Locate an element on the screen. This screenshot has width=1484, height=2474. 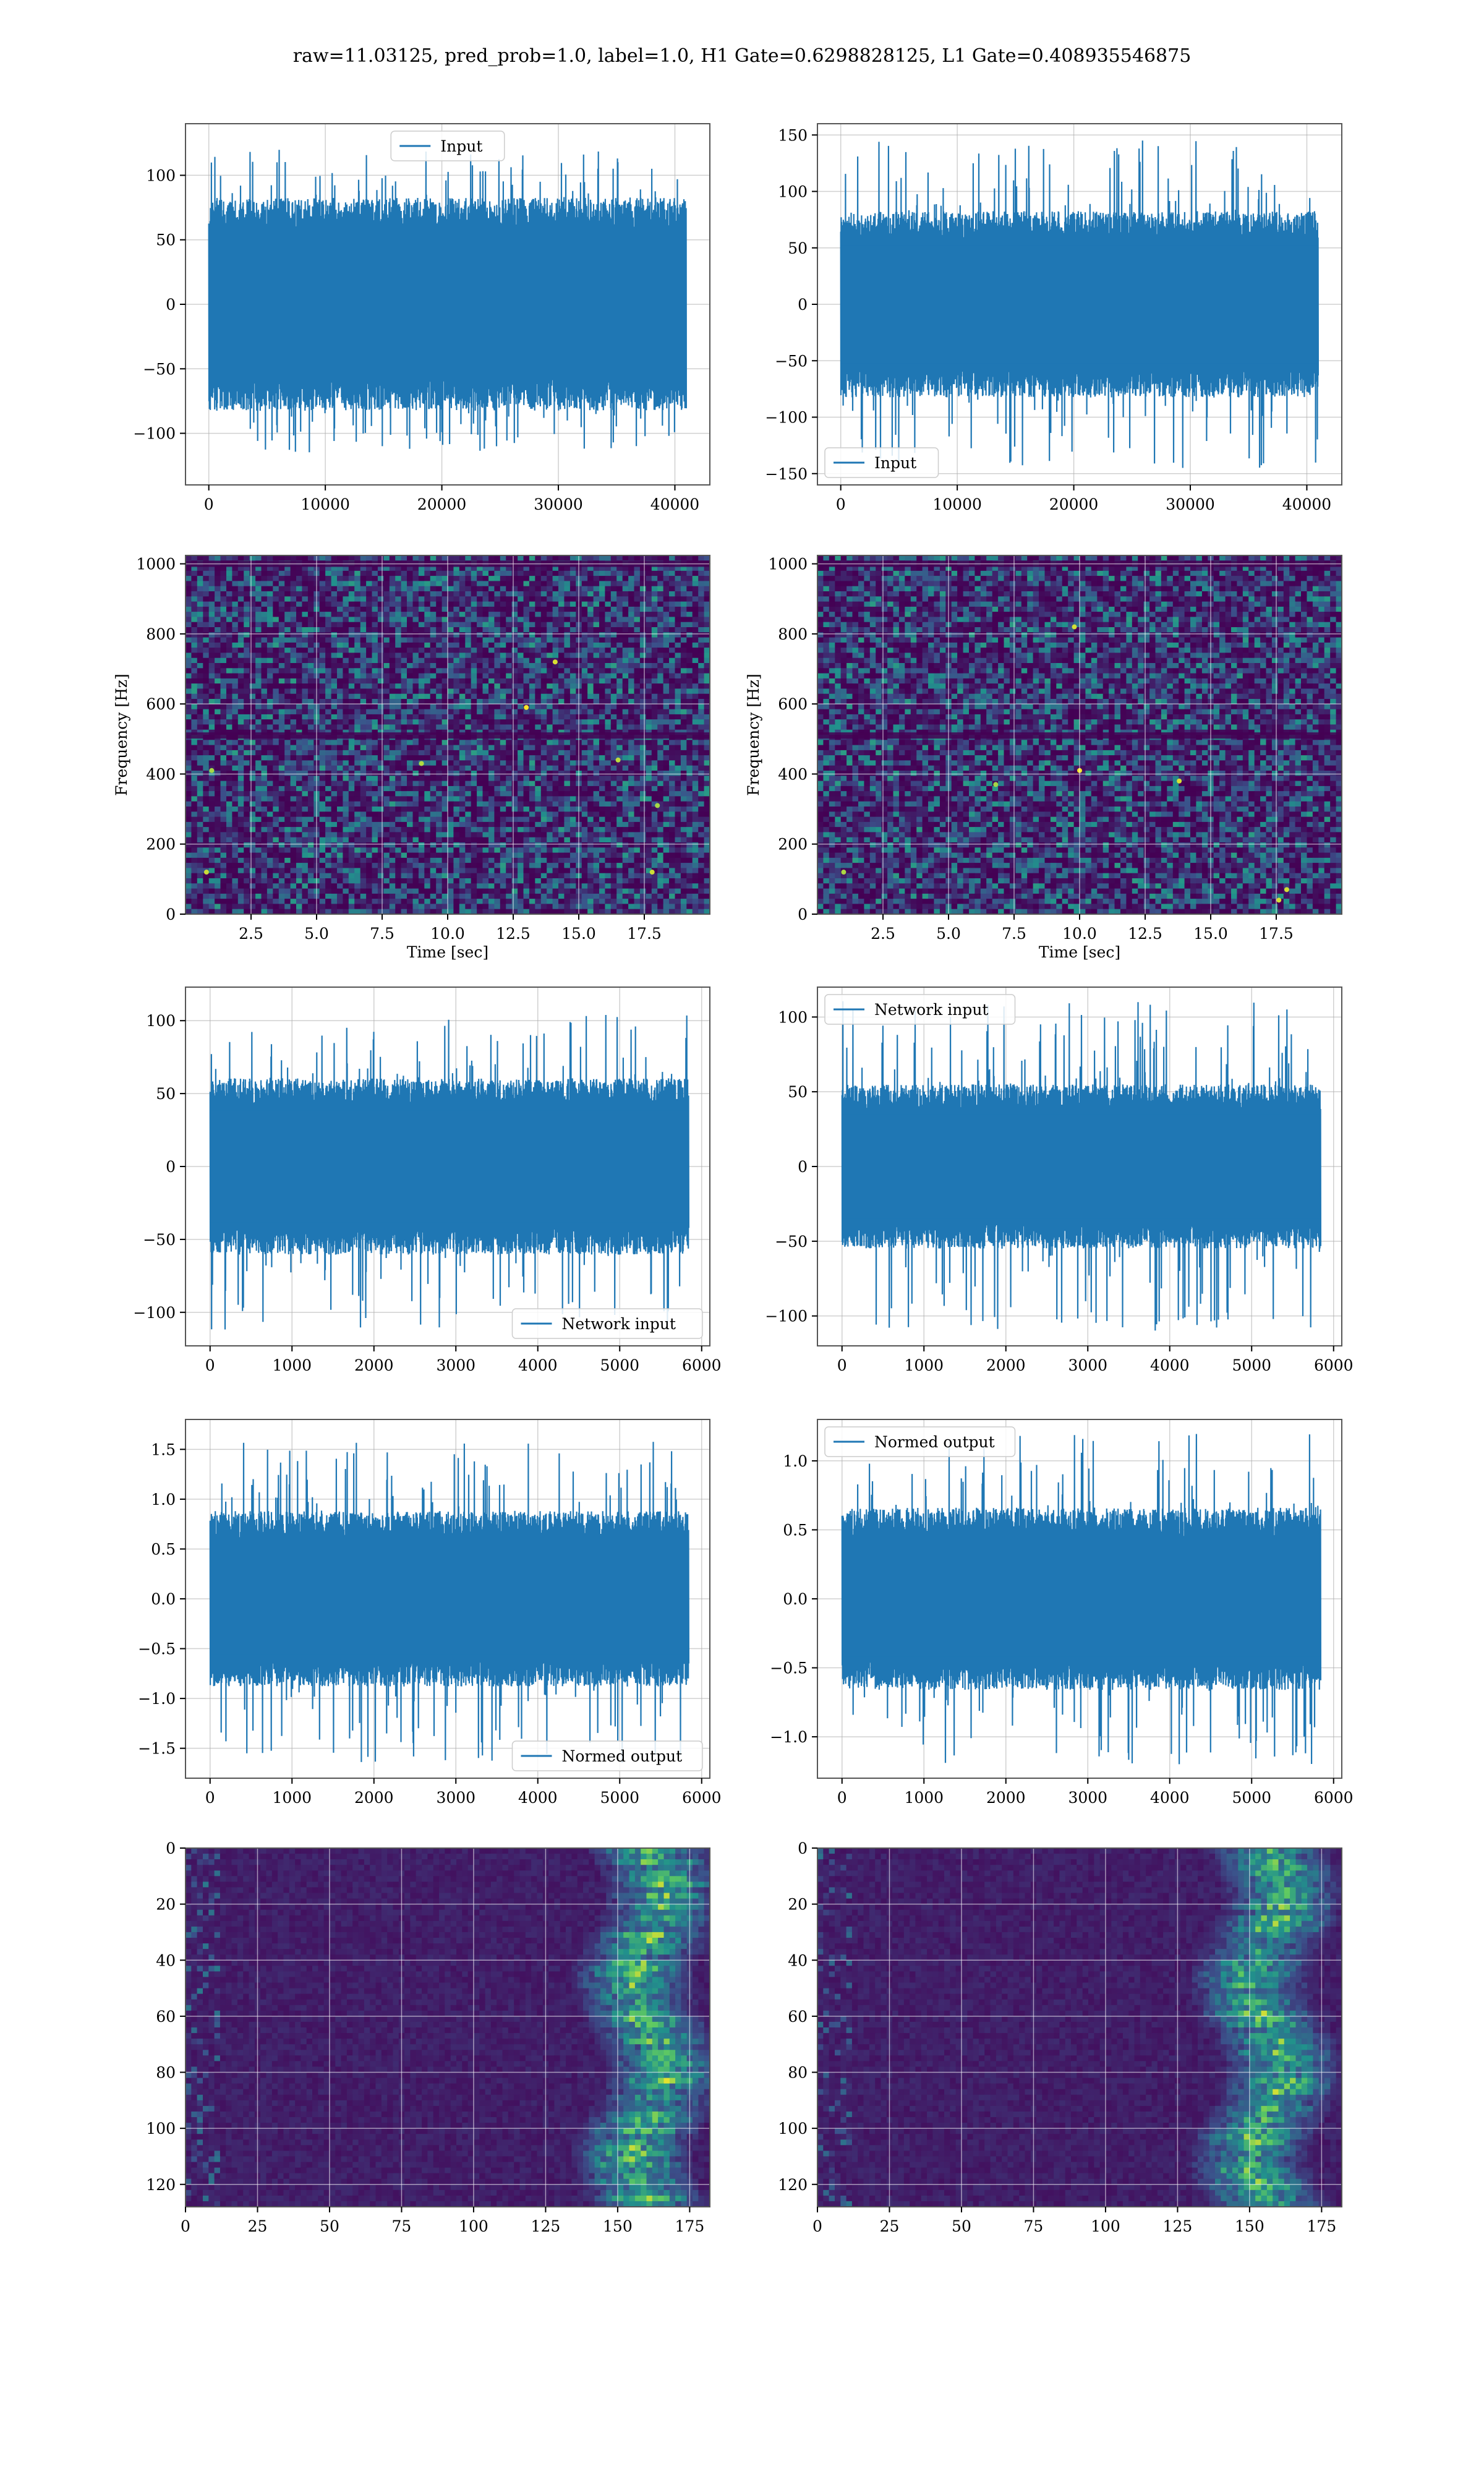
x-tick-label: 40000 is located at coordinates (675, 504).